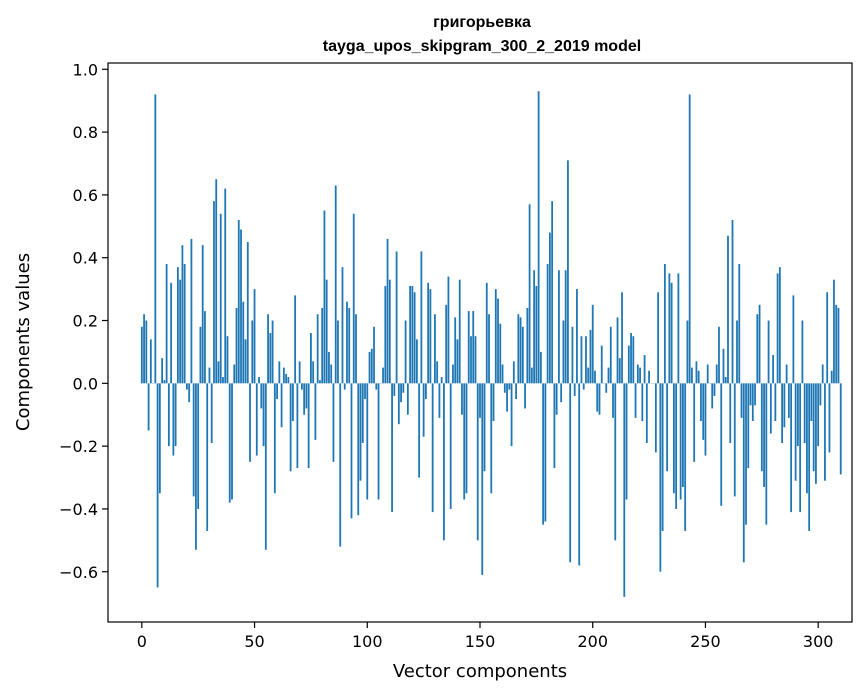  I want to click on y-tick-label: 0.4, so click(85, 258).